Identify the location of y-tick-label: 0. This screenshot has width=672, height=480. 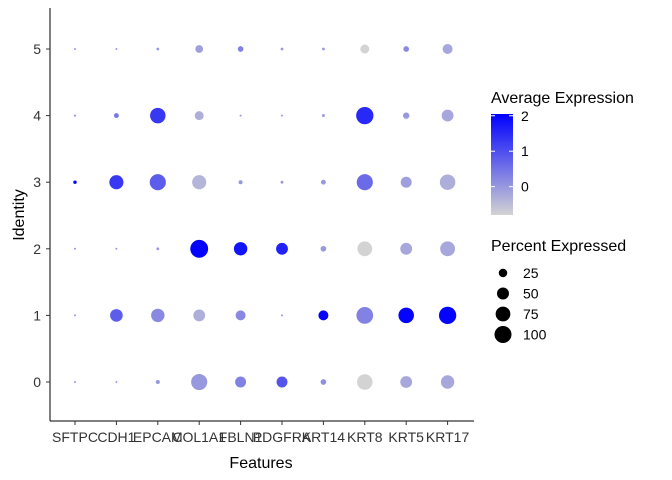
(37, 382).